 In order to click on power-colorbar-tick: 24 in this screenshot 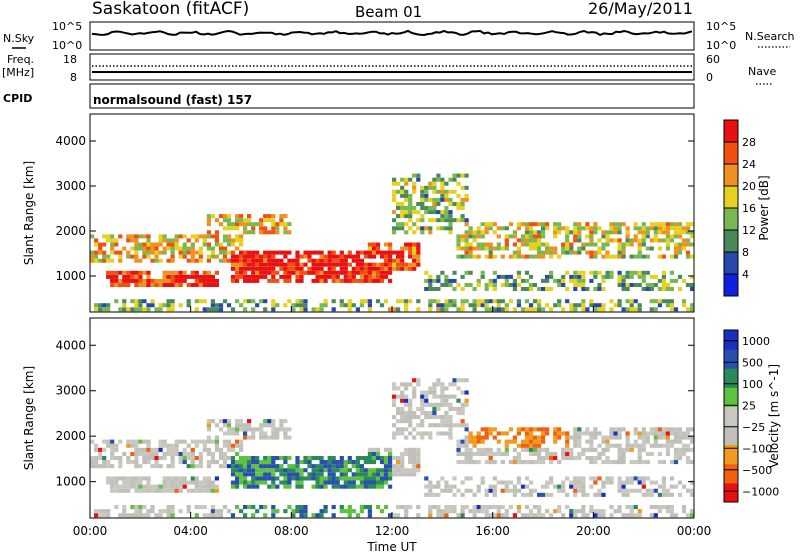, I will do `click(749, 164)`.